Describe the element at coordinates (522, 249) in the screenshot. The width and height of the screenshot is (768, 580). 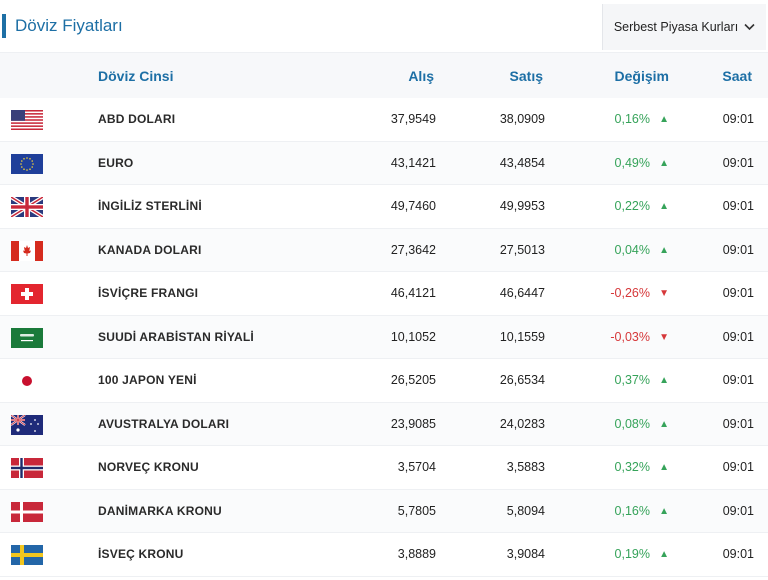
I see `sell-price: 27,5013` at that location.